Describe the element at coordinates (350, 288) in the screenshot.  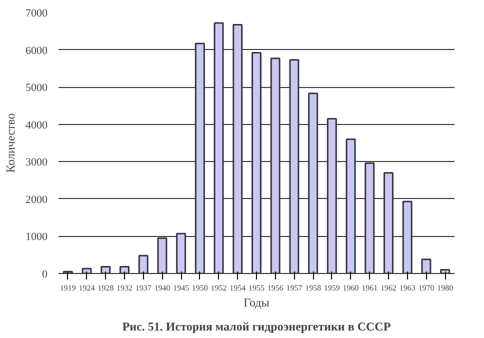
I see `x-tick-label: 1960` at that location.